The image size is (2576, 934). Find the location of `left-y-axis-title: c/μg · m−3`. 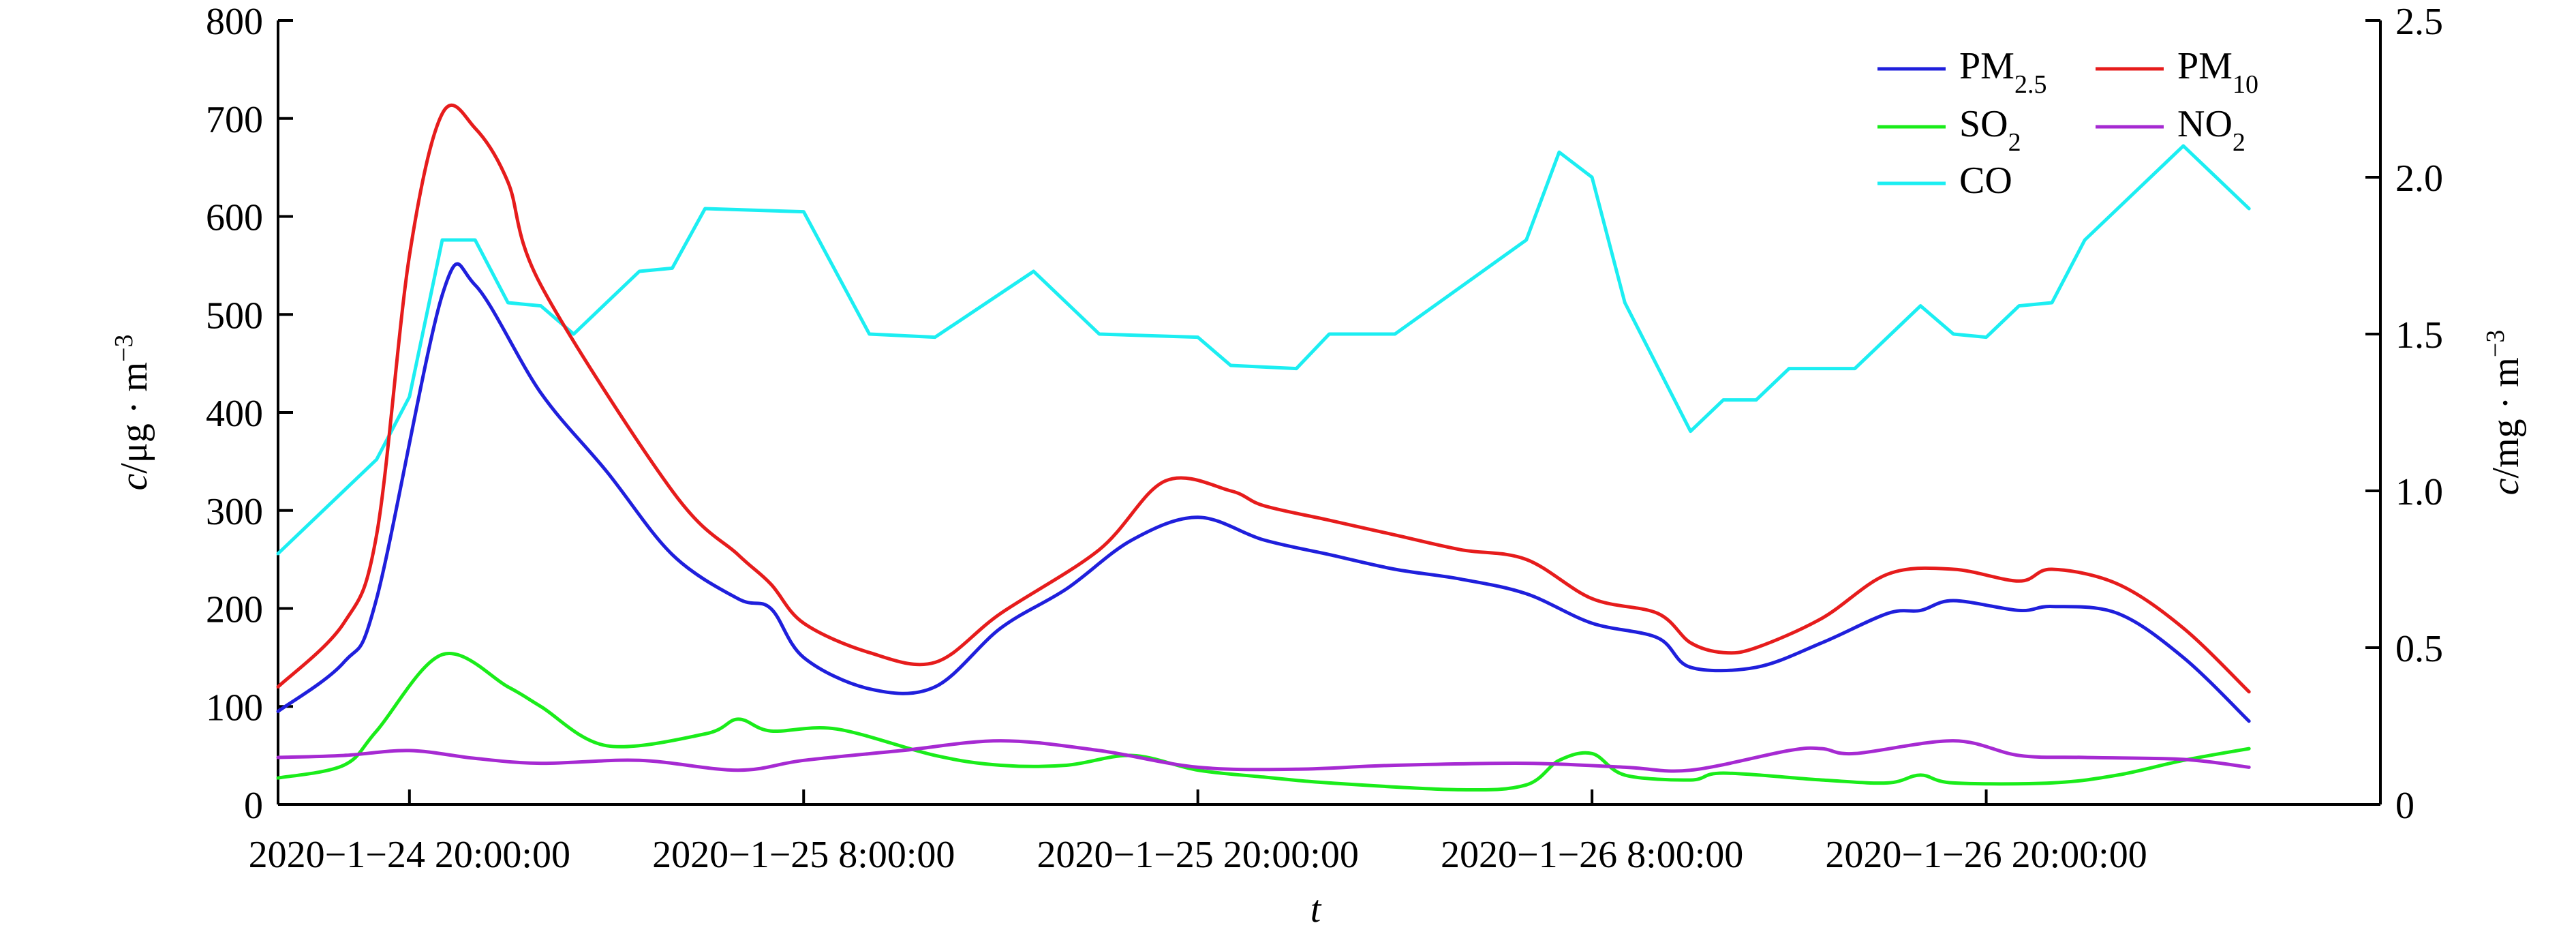

left-y-axis-title: c/μg · m−3 is located at coordinates (132, 412).